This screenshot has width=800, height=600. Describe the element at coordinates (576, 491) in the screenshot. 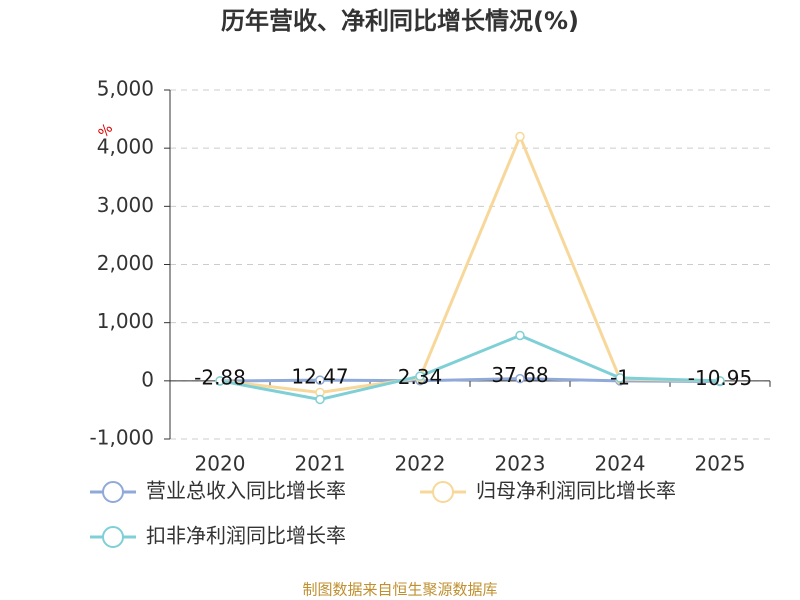

I see `legend-label: 归母净利润同比增长率` at that location.